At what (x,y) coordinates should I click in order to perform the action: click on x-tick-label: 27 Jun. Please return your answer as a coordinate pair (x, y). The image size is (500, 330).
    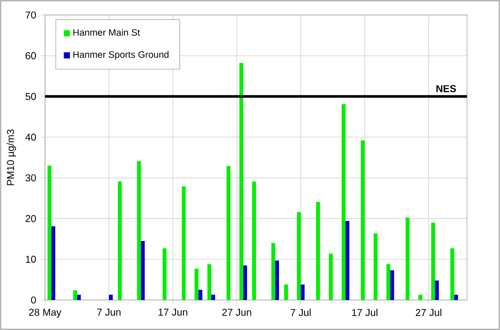
    Looking at the image, I should click on (237, 312).